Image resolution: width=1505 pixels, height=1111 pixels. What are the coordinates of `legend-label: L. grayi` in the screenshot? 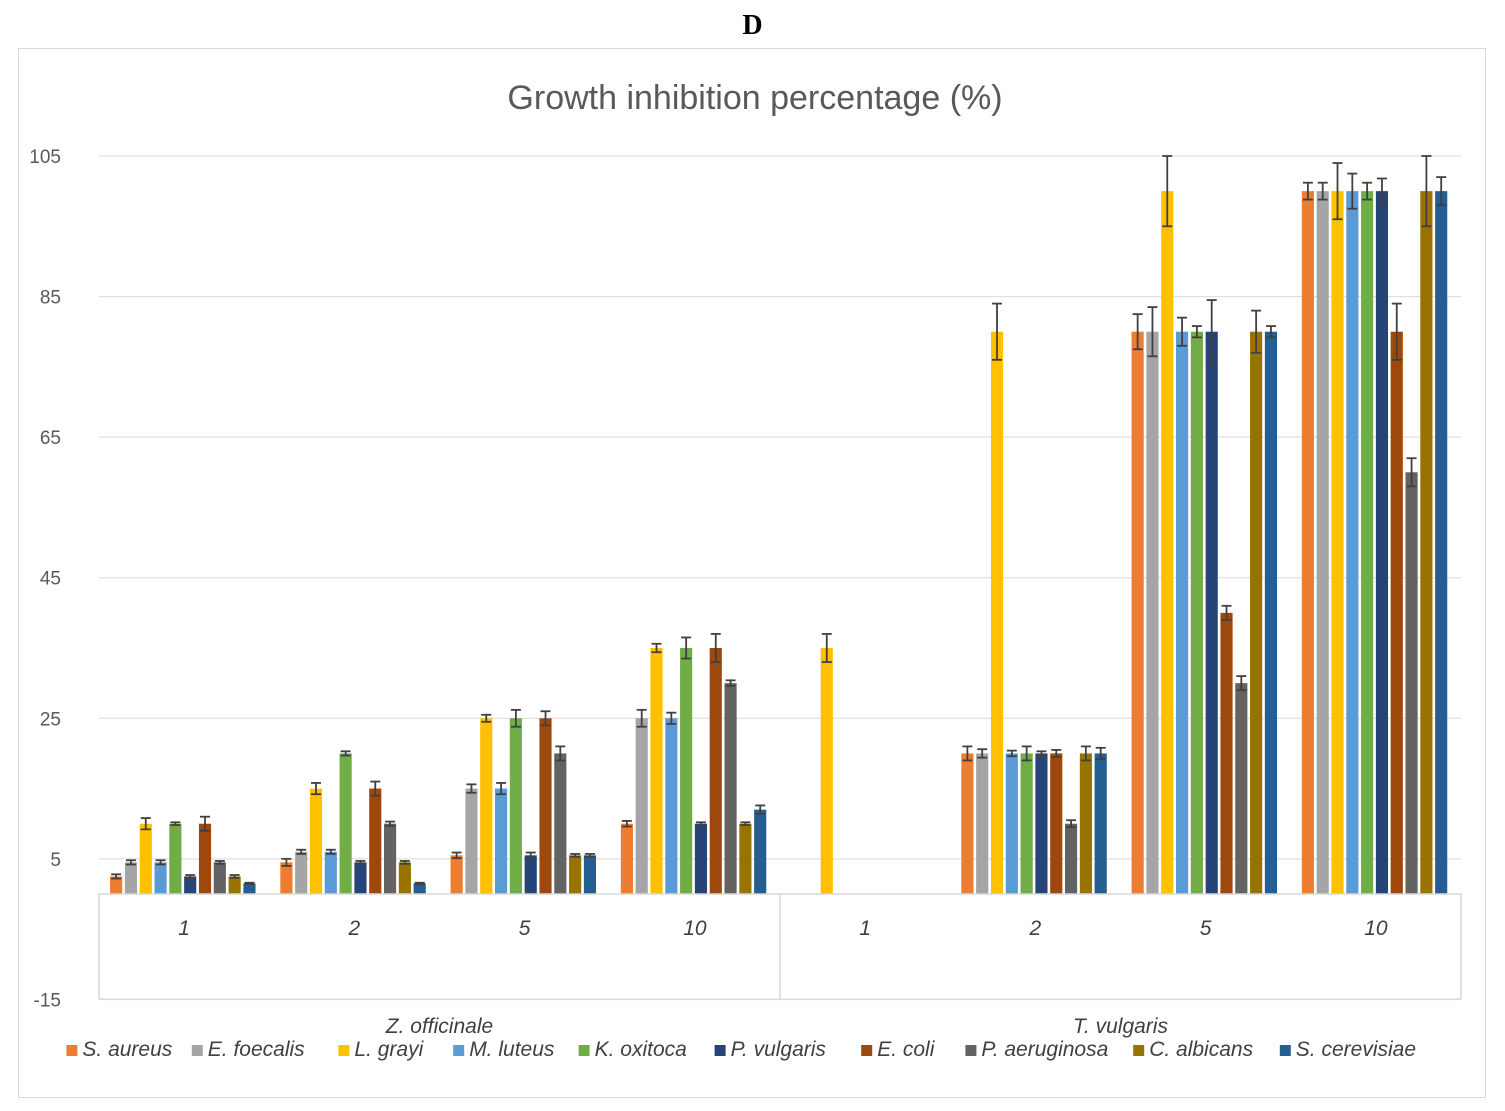 It's located at (389, 1049).